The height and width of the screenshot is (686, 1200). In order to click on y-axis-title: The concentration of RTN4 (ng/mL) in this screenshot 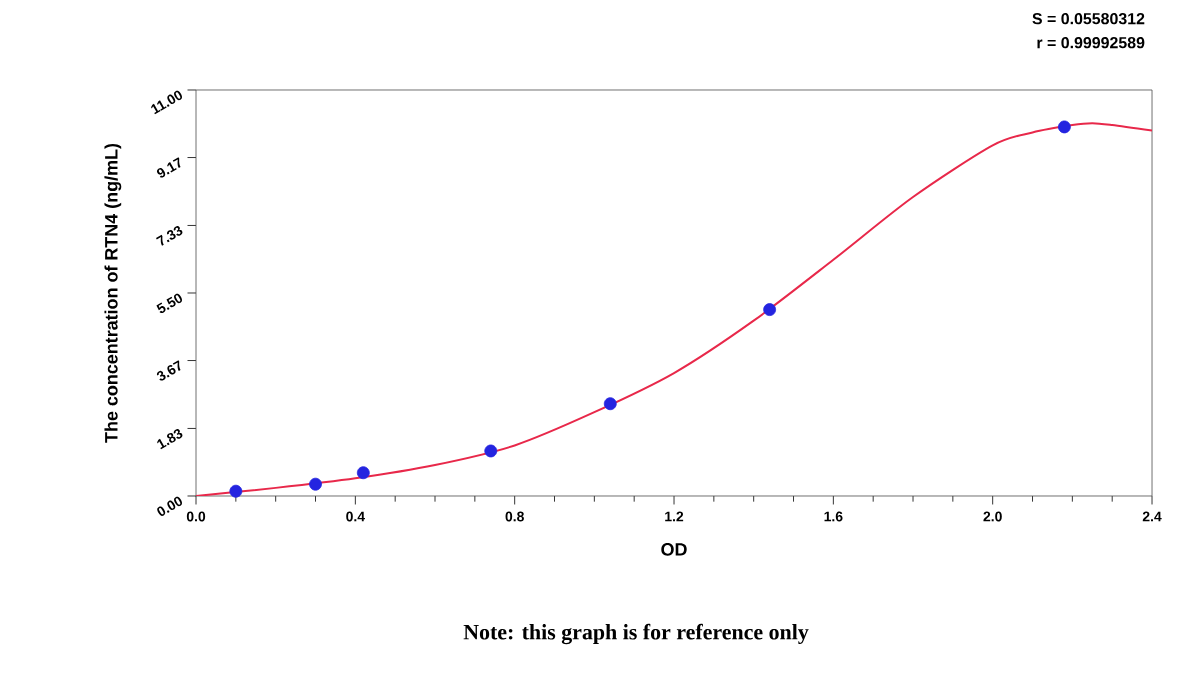, I will do `click(113, 293)`.